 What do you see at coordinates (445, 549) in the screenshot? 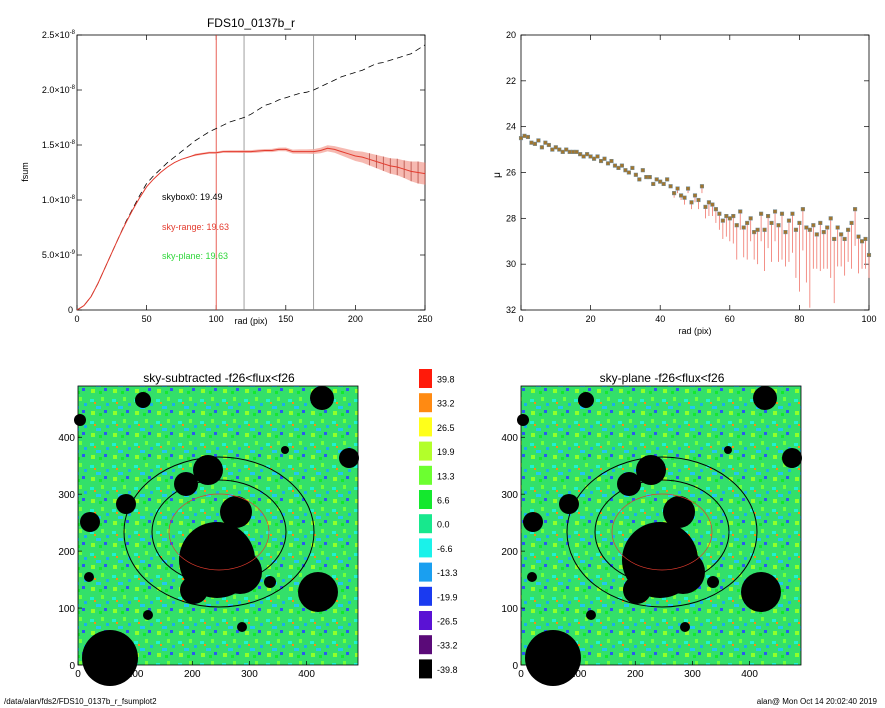
I see `colorbar-label: -6.6` at bounding box center [445, 549].